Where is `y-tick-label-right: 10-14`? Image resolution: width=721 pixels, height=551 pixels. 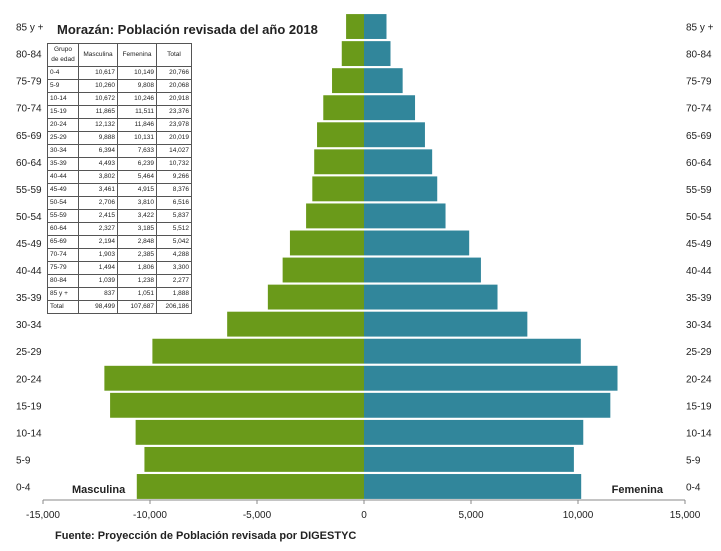 y-tick-label-right: 10-14 is located at coordinates (699, 433).